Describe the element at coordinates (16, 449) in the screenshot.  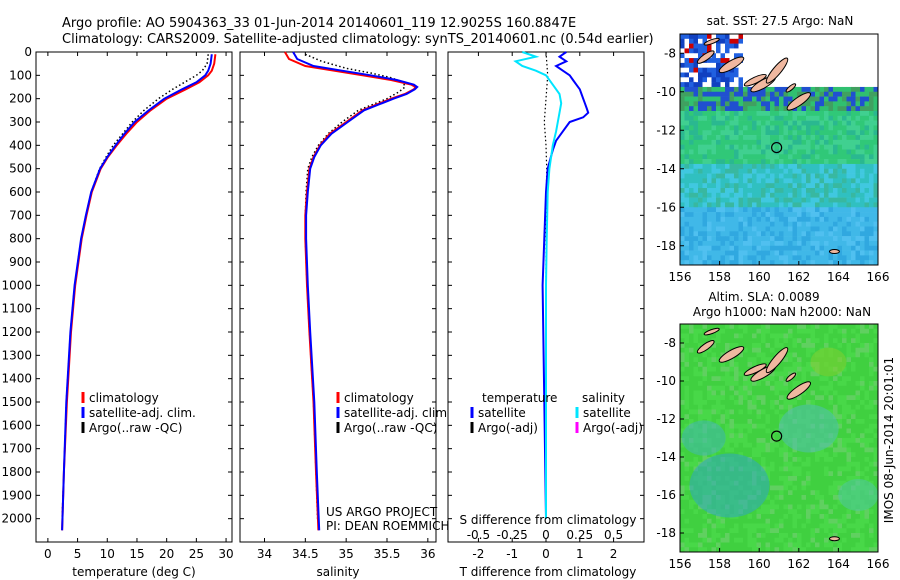
I see `temperature-ytick-label: 1700` at that location.